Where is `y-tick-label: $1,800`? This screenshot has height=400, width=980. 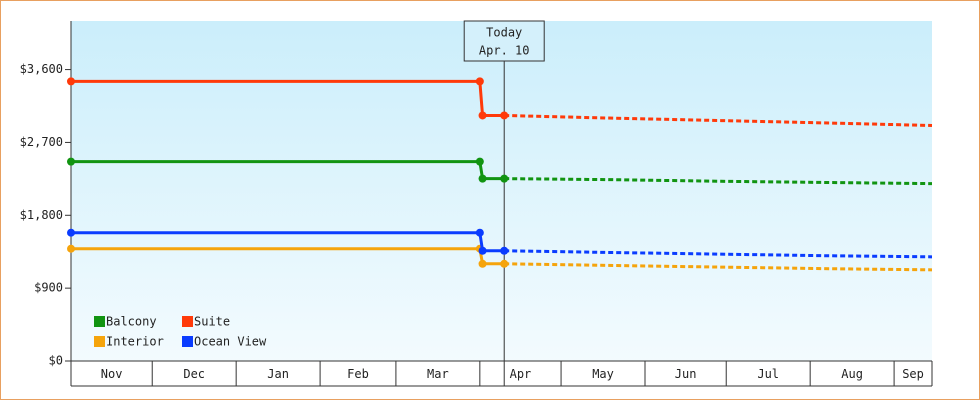
y-tick-label: $1,800 is located at coordinates (41, 215).